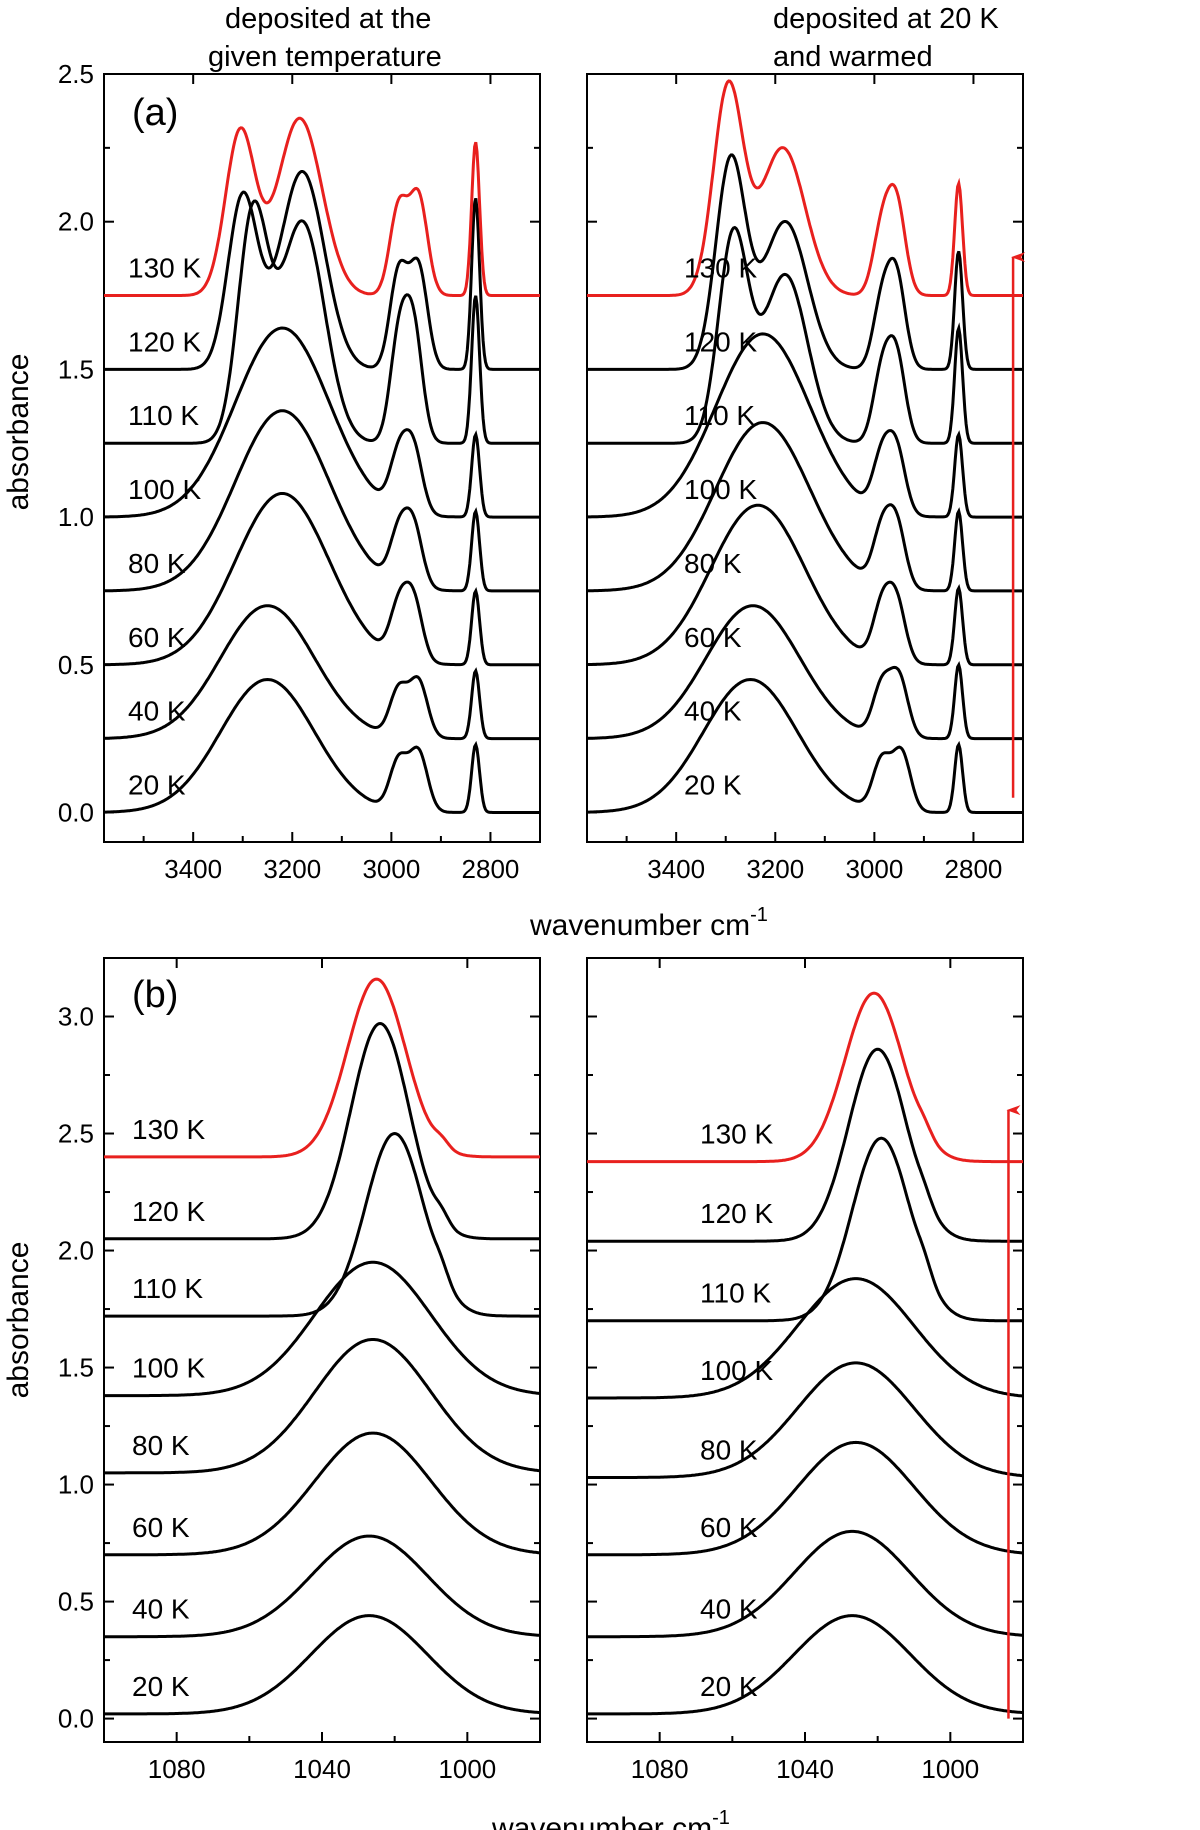 This screenshot has width=1200, height=1830. I want to click on x-axis-label-b-main: wavenumber cm, so click(601, 1821).